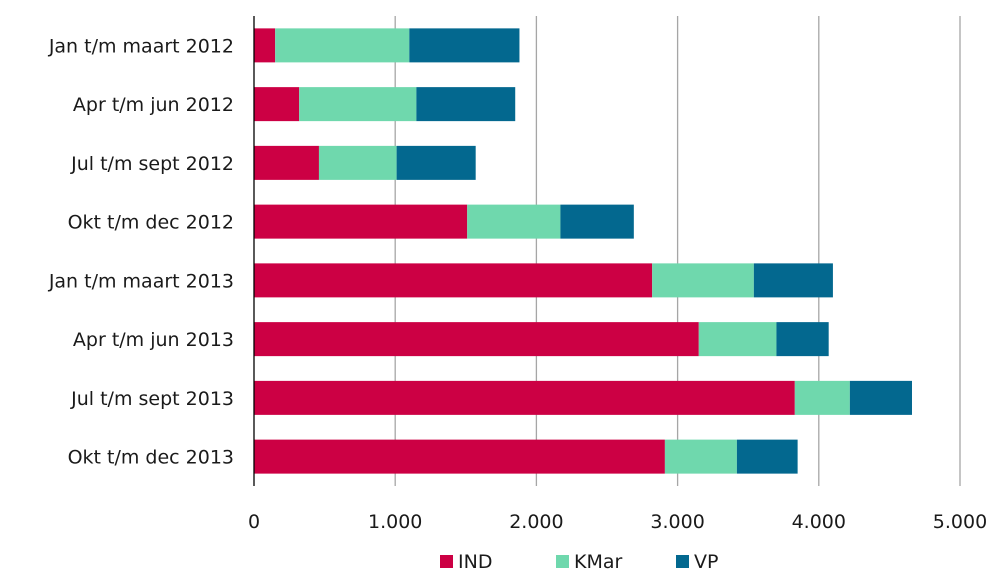 This screenshot has height=574, width=996. What do you see at coordinates (152, 164) in the screenshot?
I see `category-label: Jul t/m sept 2012` at bounding box center [152, 164].